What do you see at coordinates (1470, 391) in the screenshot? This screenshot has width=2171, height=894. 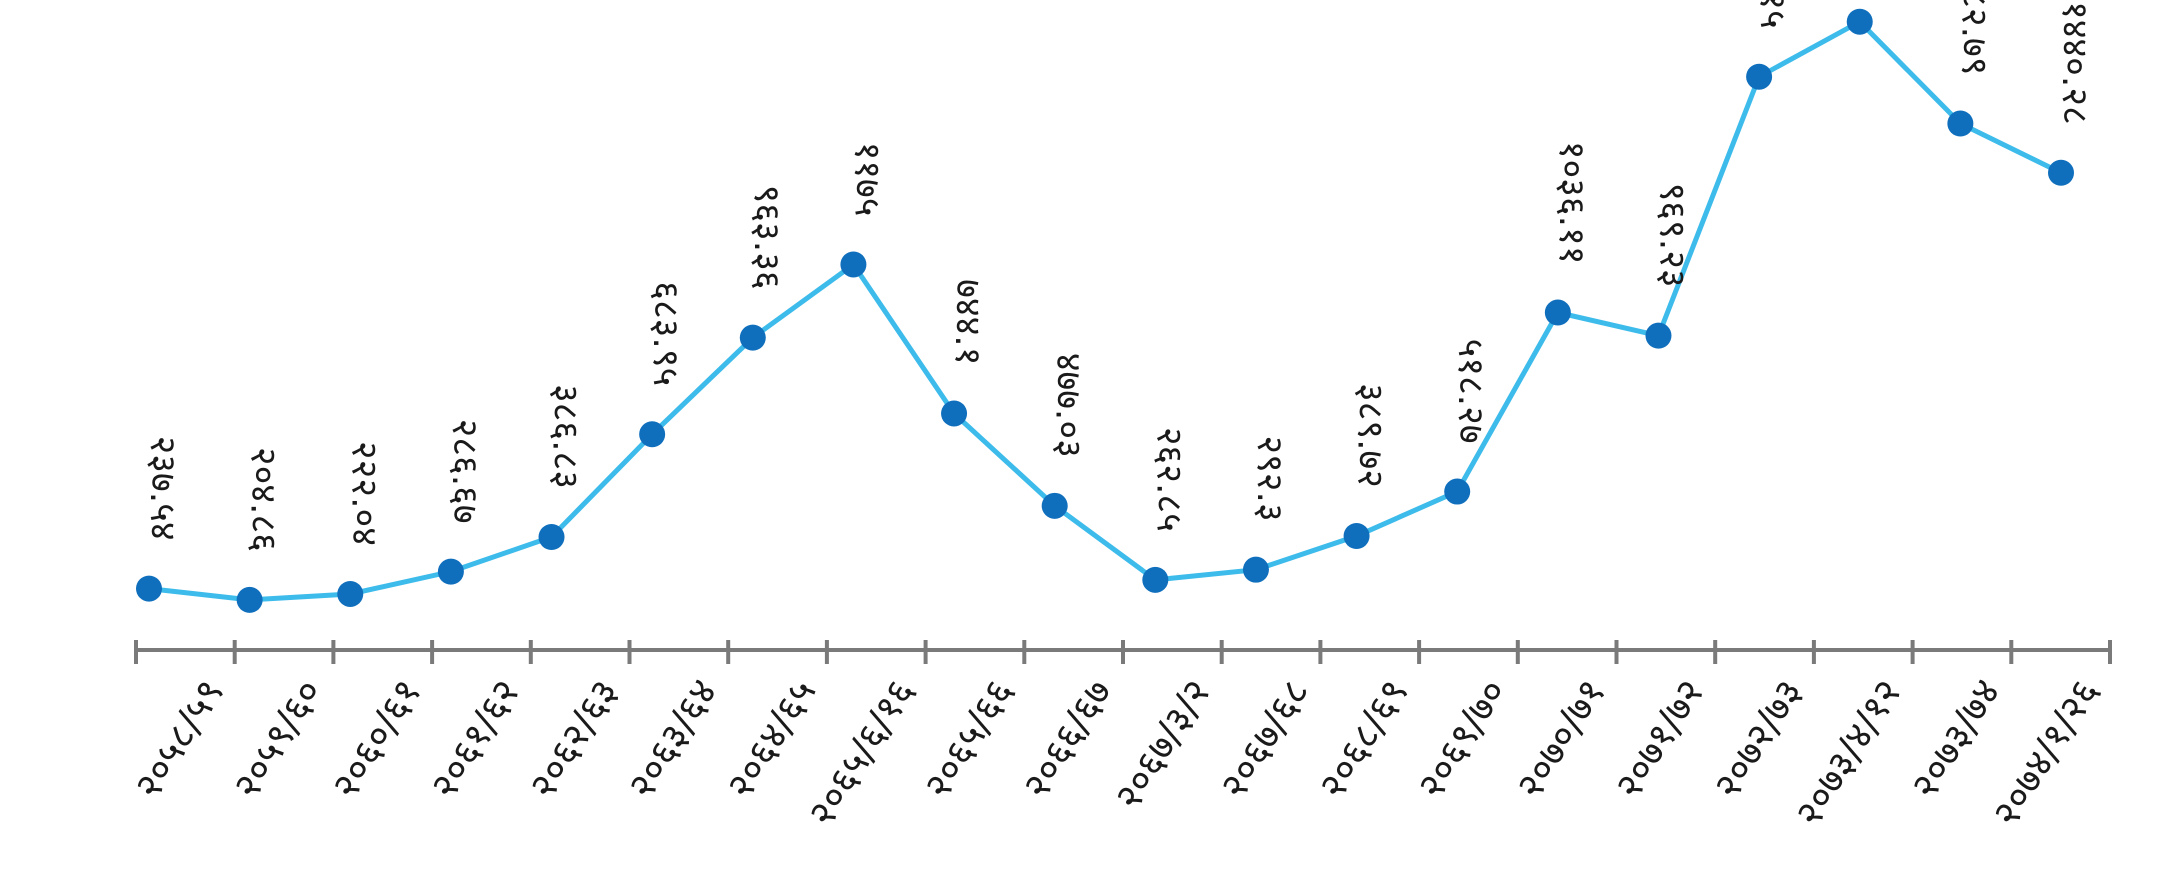 I see `value-label: ५१८.२७` at bounding box center [1470, 391].